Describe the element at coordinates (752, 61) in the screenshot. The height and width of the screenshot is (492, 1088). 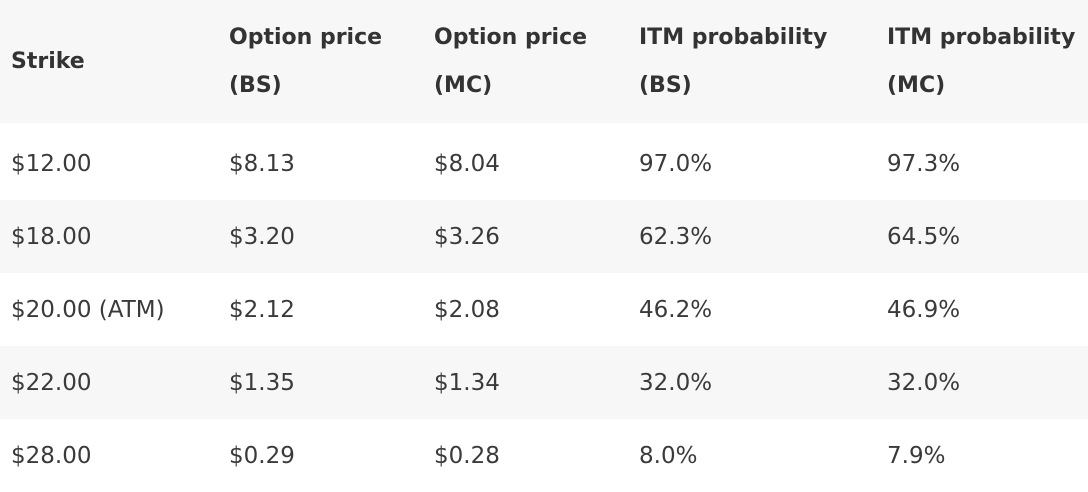
I see `header-itm-probability-bs: ITM probability (BS)` at that location.